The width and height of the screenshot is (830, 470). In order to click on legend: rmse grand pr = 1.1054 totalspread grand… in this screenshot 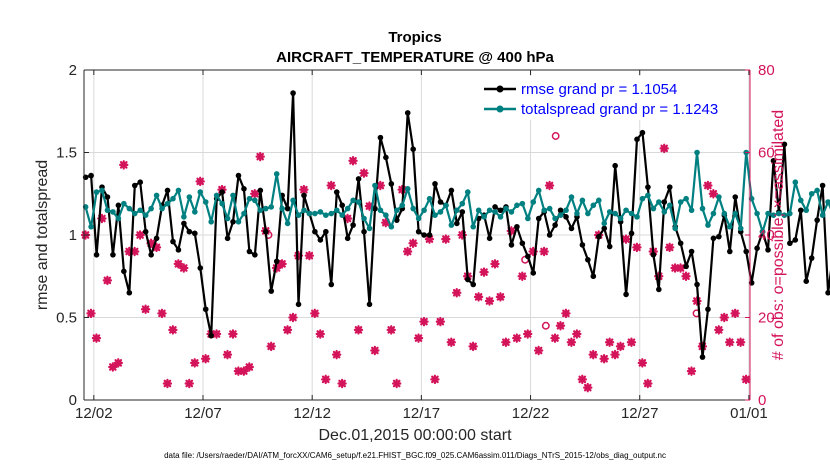, I will do `click(606, 98)`.